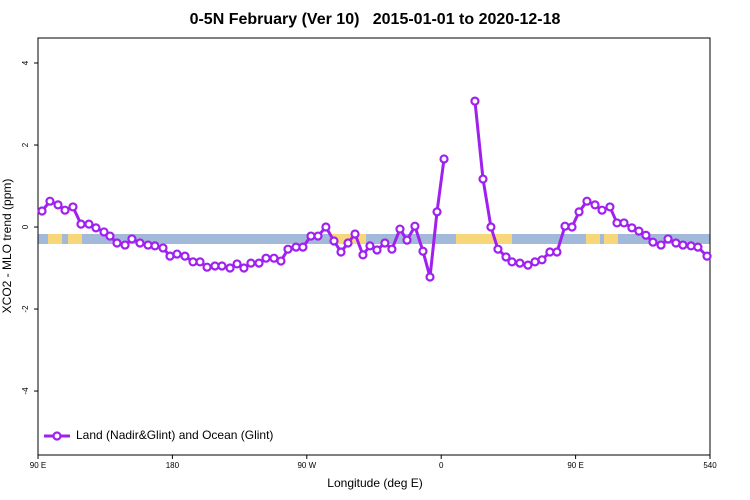 This screenshot has width=750, height=500. Describe the element at coordinates (374, 239) in the screenshot. I see `ocean-band` at that location.